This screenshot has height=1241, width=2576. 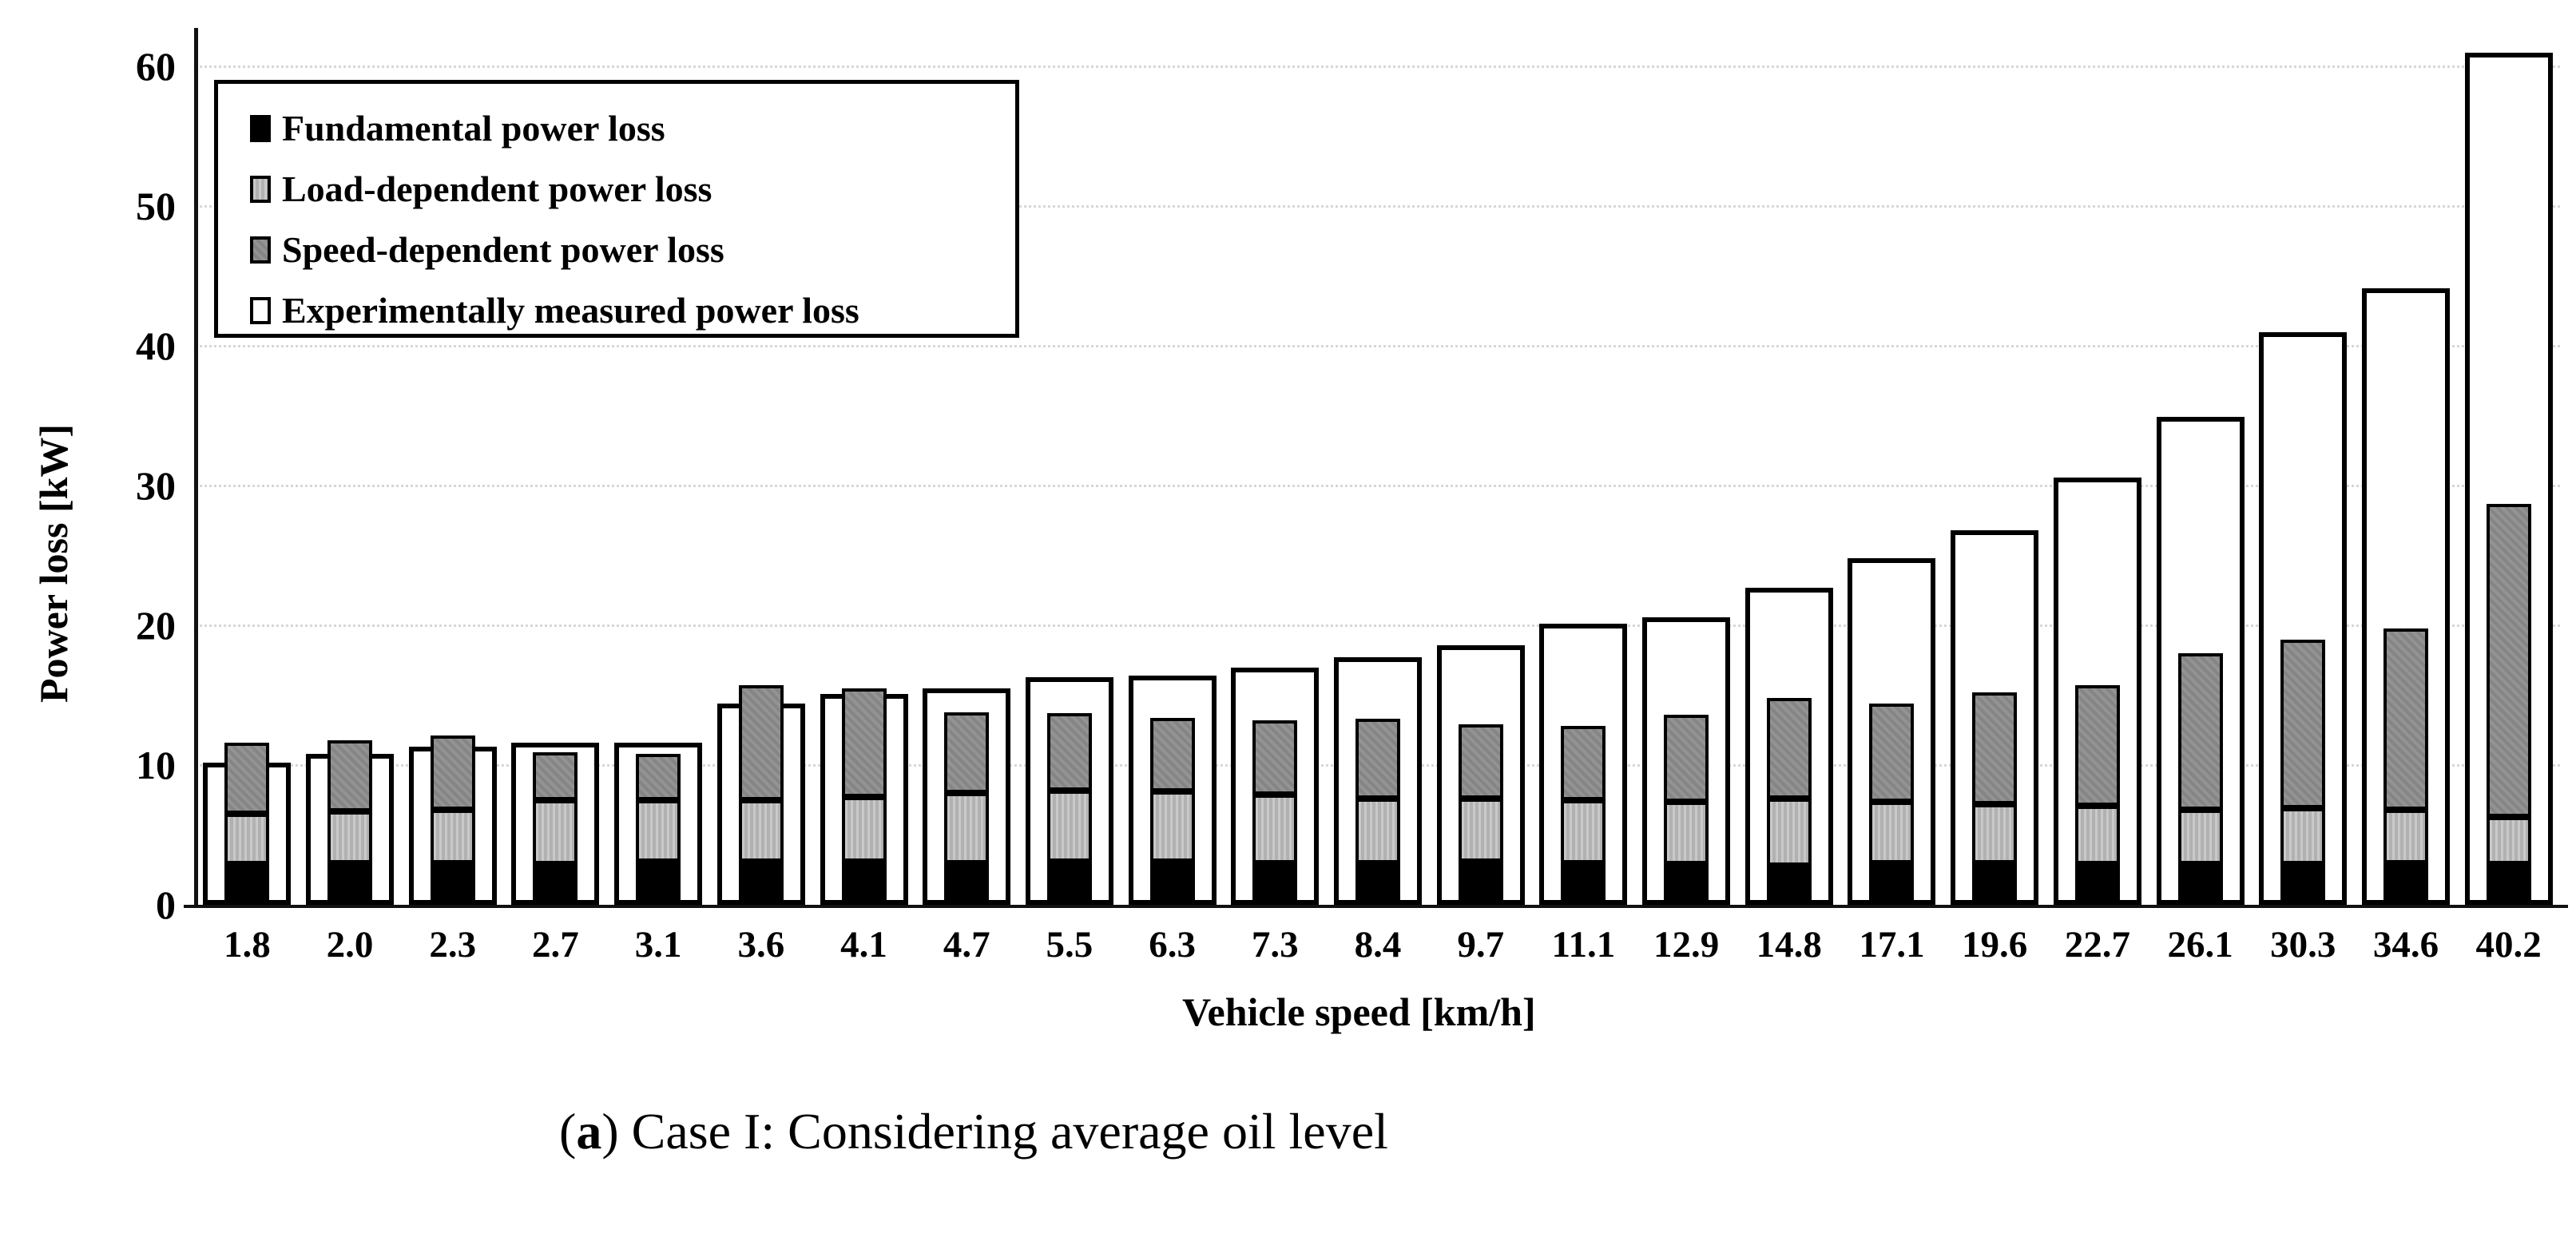 What do you see at coordinates (2405, 883) in the screenshot?
I see `bar-fundamental-34.6` at bounding box center [2405, 883].